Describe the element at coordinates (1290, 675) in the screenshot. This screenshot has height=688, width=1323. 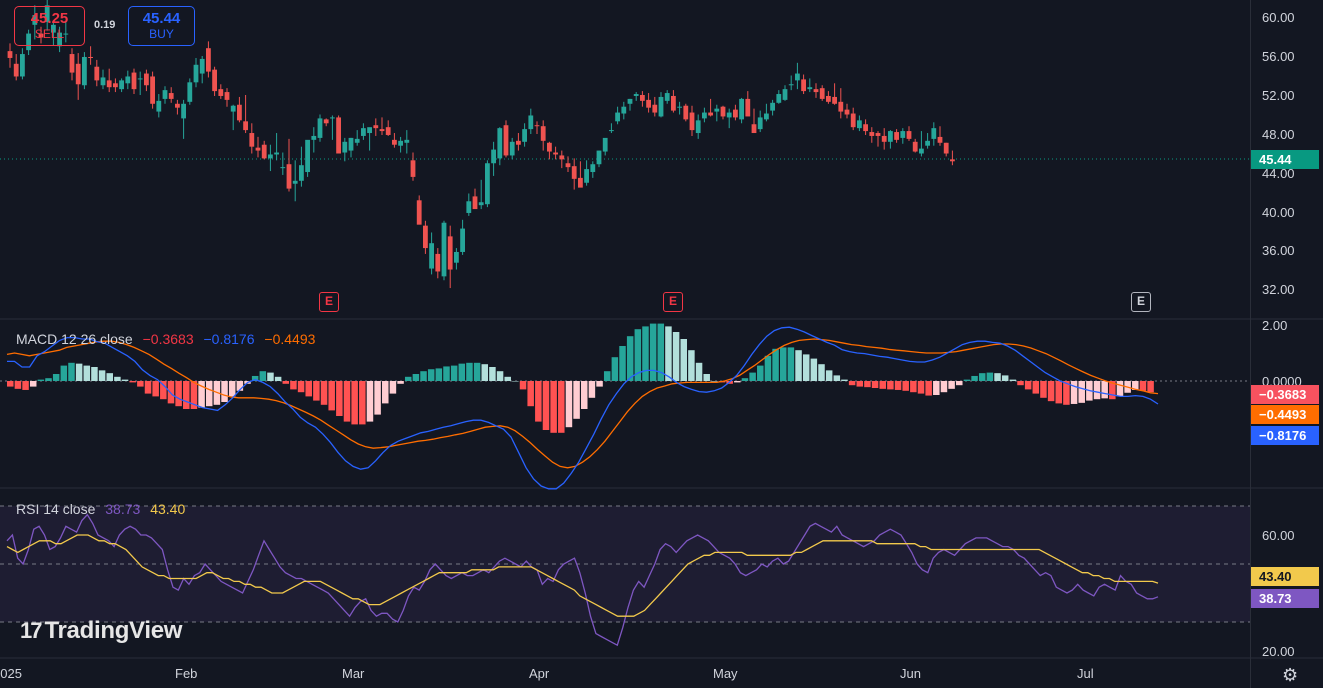
I see `settings-gear-icon: ⚙` at that location.